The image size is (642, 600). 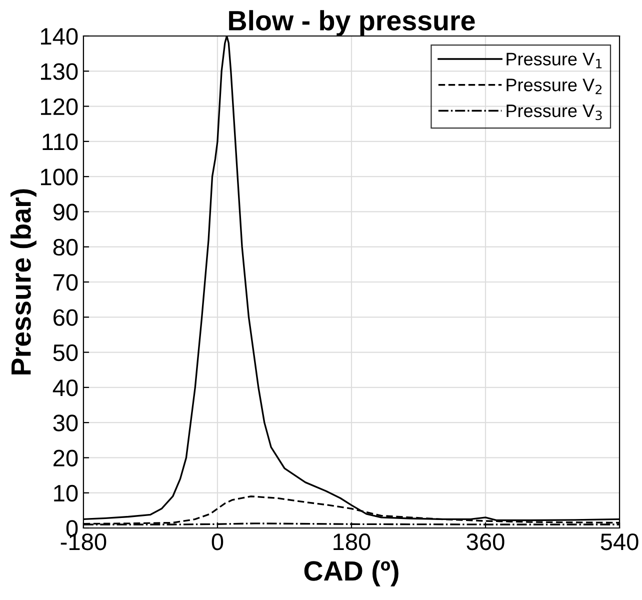 What do you see at coordinates (65, 247) in the screenshot?
I see `y-tick-label: 80` at bounding box center [65, 247].